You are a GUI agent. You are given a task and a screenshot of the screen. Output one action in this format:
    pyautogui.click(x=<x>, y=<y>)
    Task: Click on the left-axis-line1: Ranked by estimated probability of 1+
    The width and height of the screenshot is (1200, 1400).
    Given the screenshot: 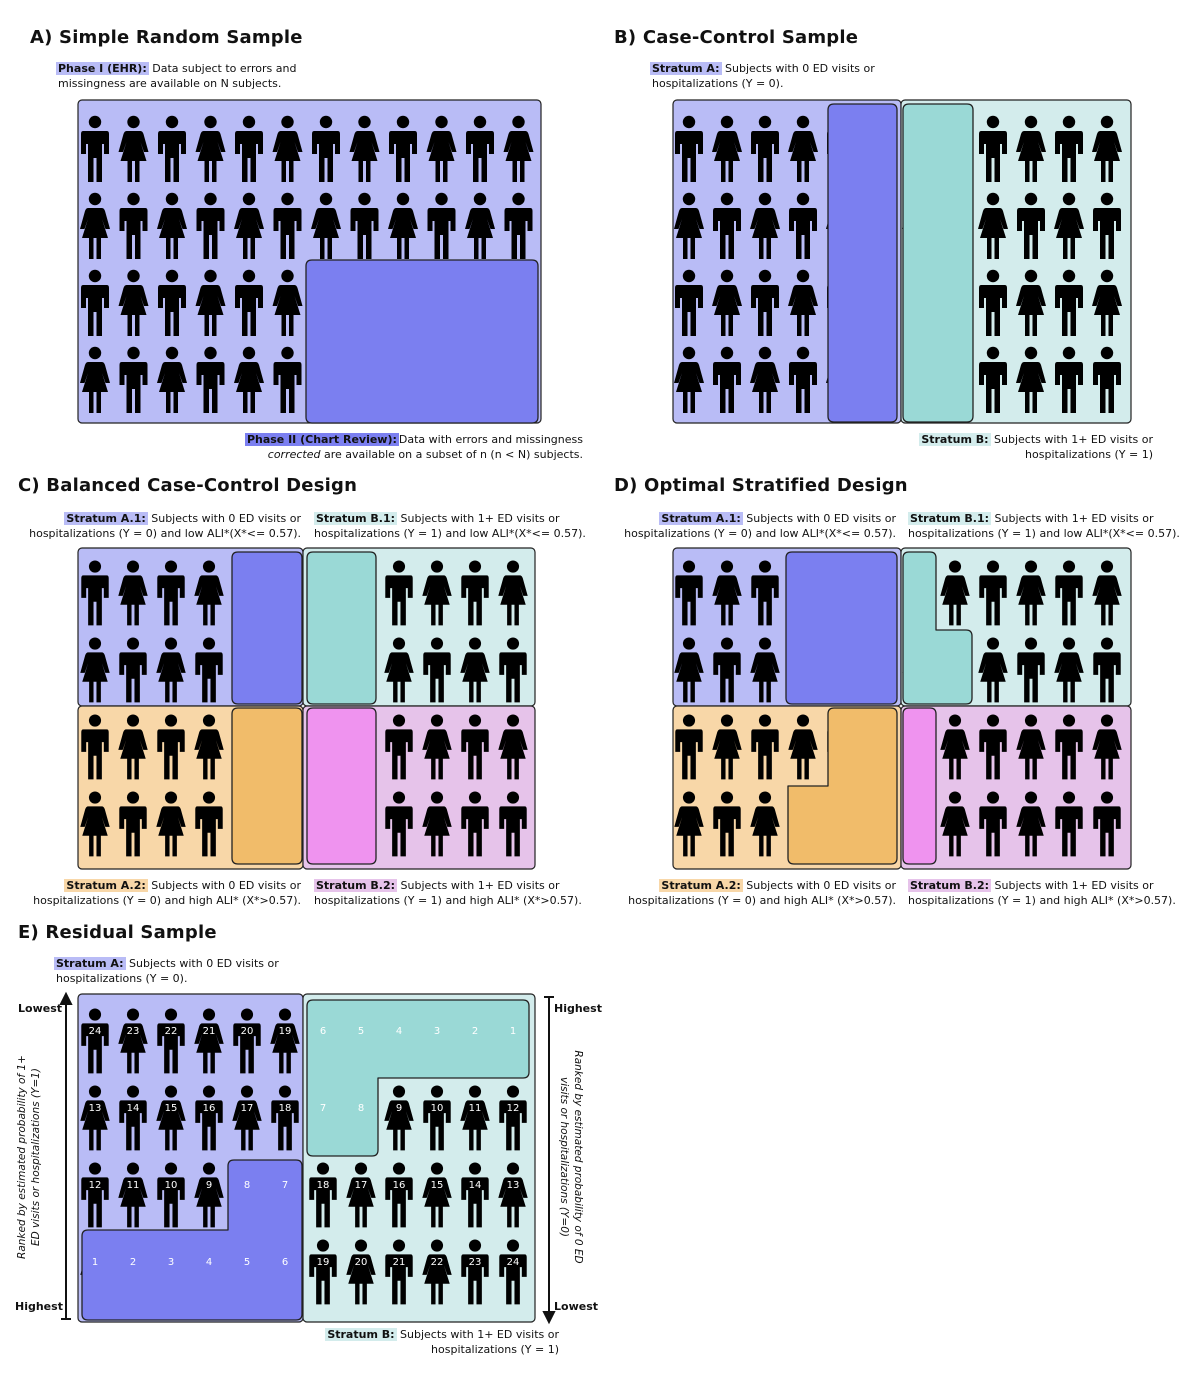 What is the action you would take?
    pyautogui.click(x=22, y=1157)
    